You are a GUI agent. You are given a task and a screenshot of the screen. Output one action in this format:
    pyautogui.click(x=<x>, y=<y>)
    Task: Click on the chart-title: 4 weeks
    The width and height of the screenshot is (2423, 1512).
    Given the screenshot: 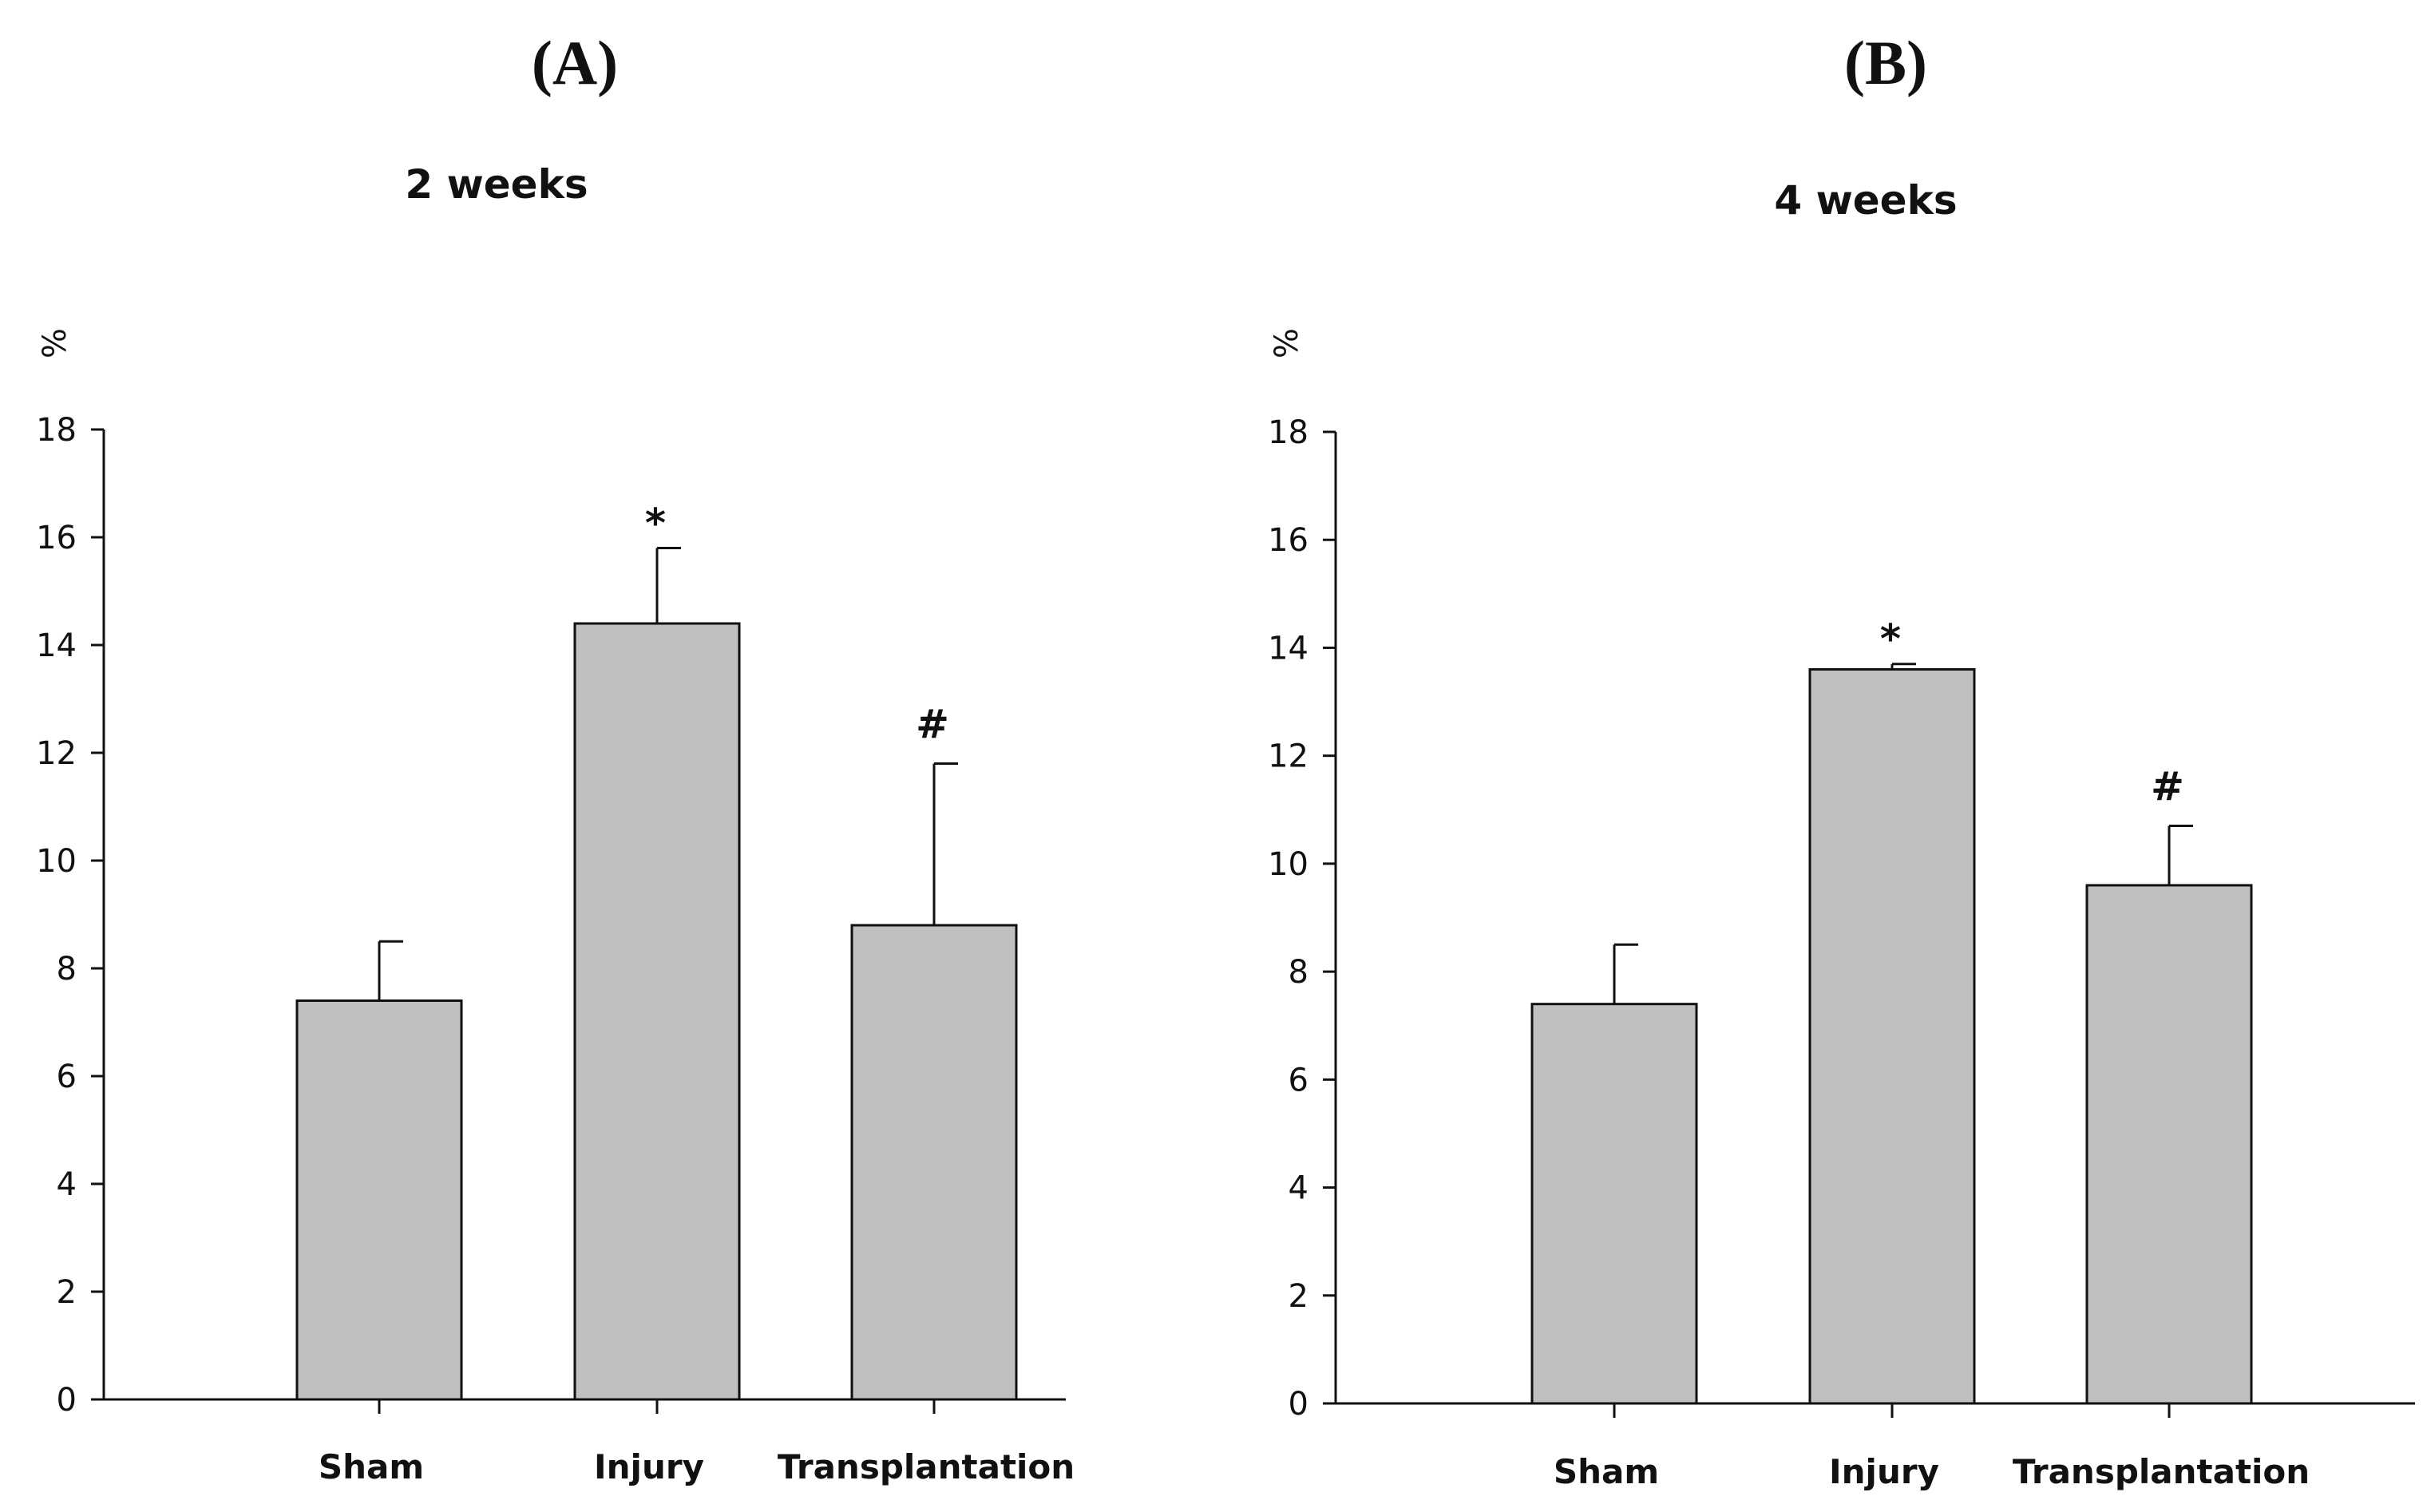 What is the action you would take?
    pyautogui.click(x=1865, y=200)
    